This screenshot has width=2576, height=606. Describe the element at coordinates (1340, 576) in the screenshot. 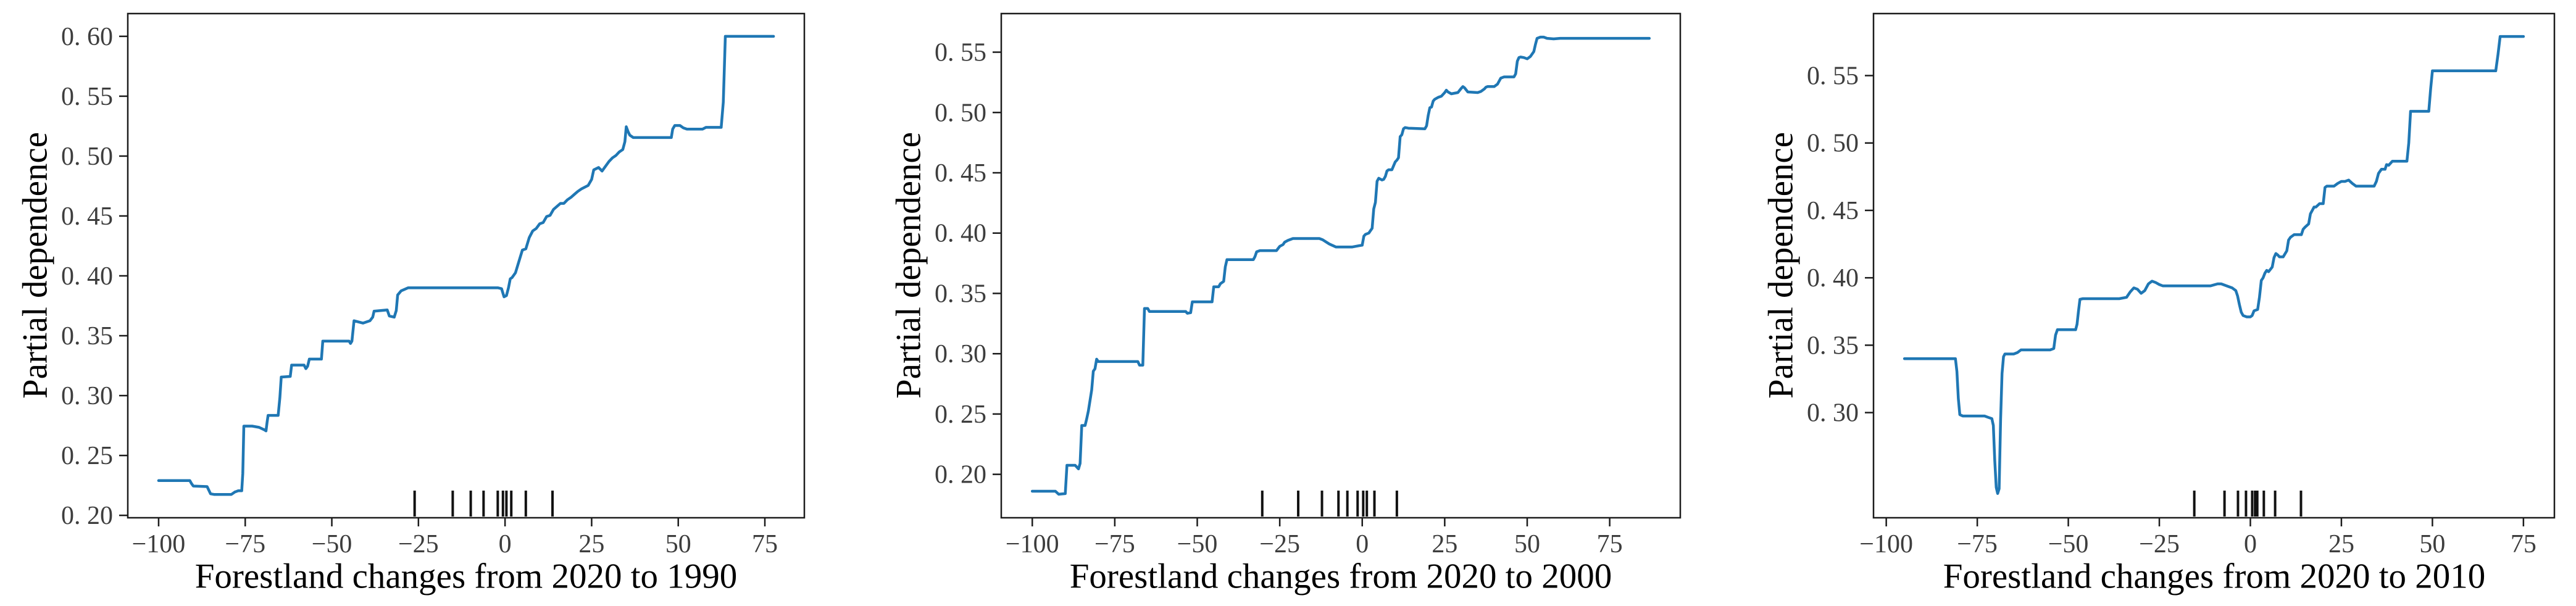

I see `x-axis-label: Forestland changes from 2020 to 2000` at that location.